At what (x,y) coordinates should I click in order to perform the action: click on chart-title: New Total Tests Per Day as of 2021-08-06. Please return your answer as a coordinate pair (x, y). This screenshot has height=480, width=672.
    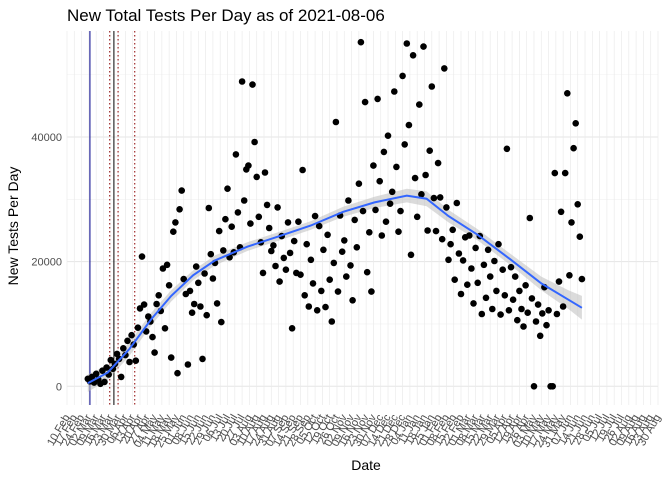
    Looking at the image, I should click on (226, 15).